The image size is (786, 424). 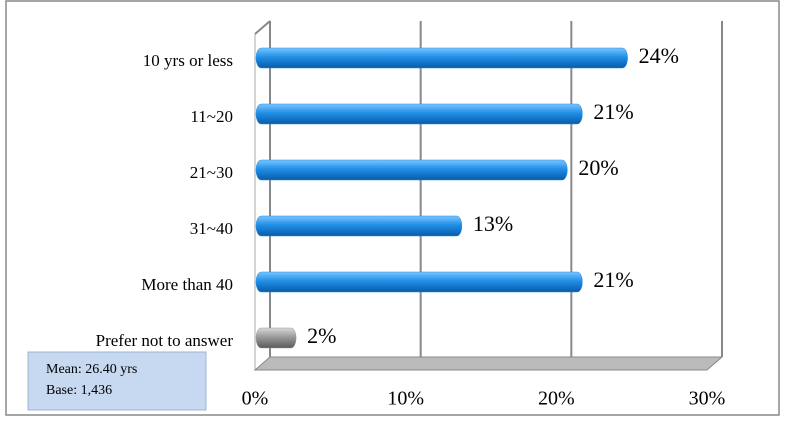 I want to click on y-tick-label: 10 yrs or less, so click(x=188, y=60).